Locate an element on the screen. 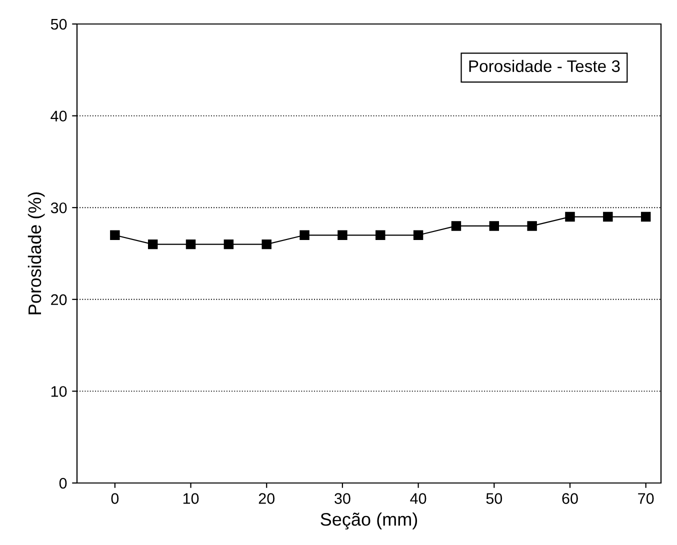 The image size is (677, 545). x-axis-title: Seção (mm) is located at coordinates (369, 521).